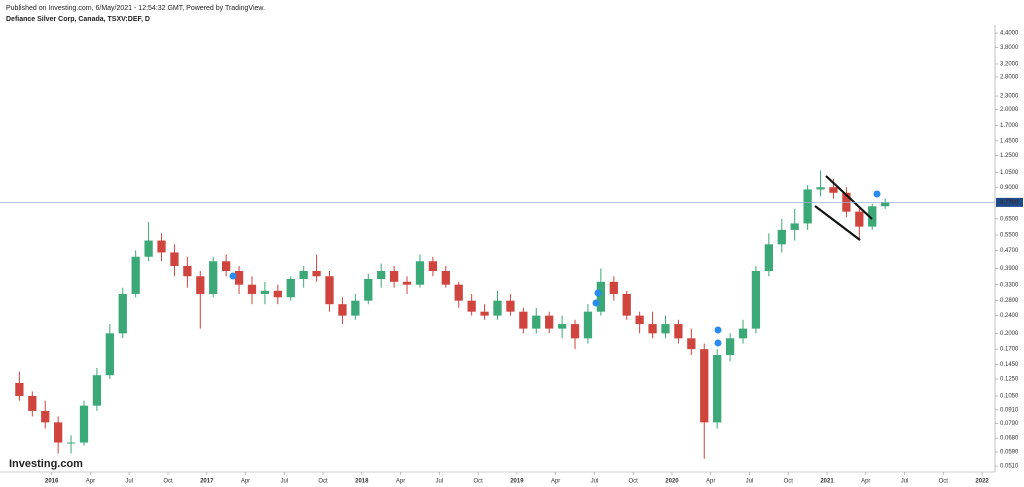 The height and width of the screenshot is (487, 1024). Describe the element at coordinates (1009, 141) in the screenshot. I see `y-tick-label: 1.4500` at that location.